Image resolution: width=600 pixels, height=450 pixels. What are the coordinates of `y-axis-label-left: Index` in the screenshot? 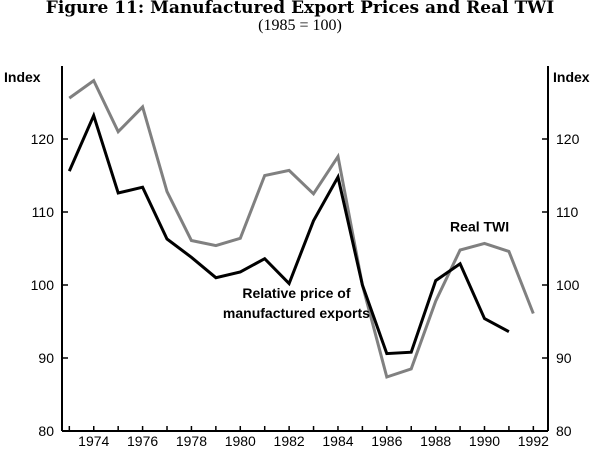 It's located at (22, 77).